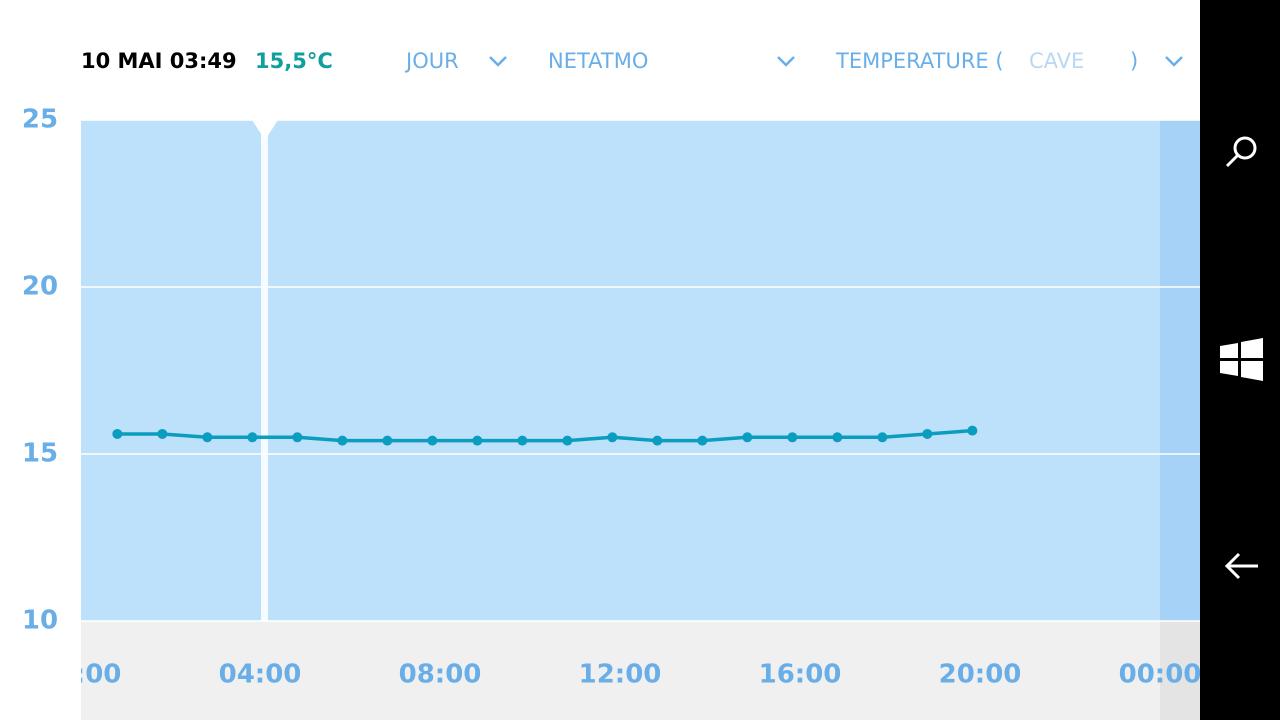  I want to click on nav-bar, so click(1240, 360).